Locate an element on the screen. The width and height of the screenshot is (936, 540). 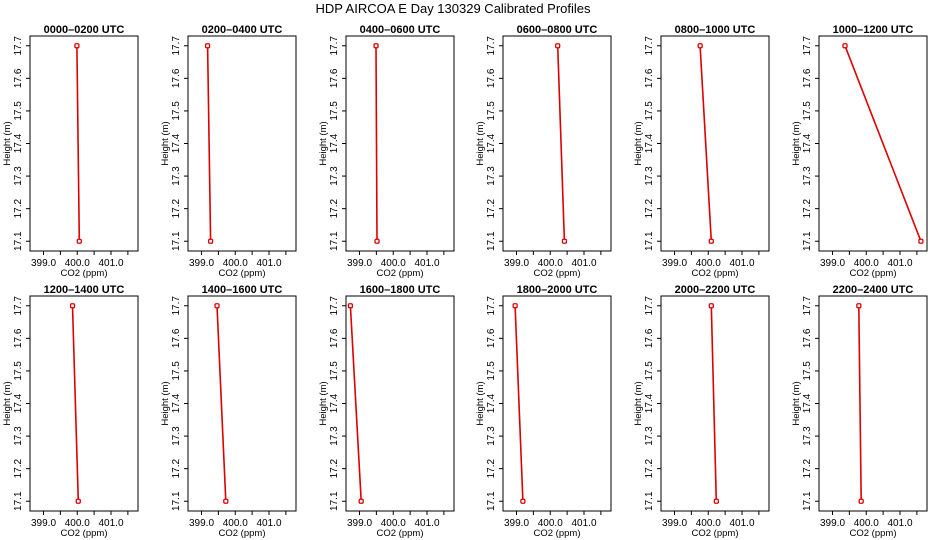
panel-title: 2200–2400 UTC is located at coordinates (873, 290).